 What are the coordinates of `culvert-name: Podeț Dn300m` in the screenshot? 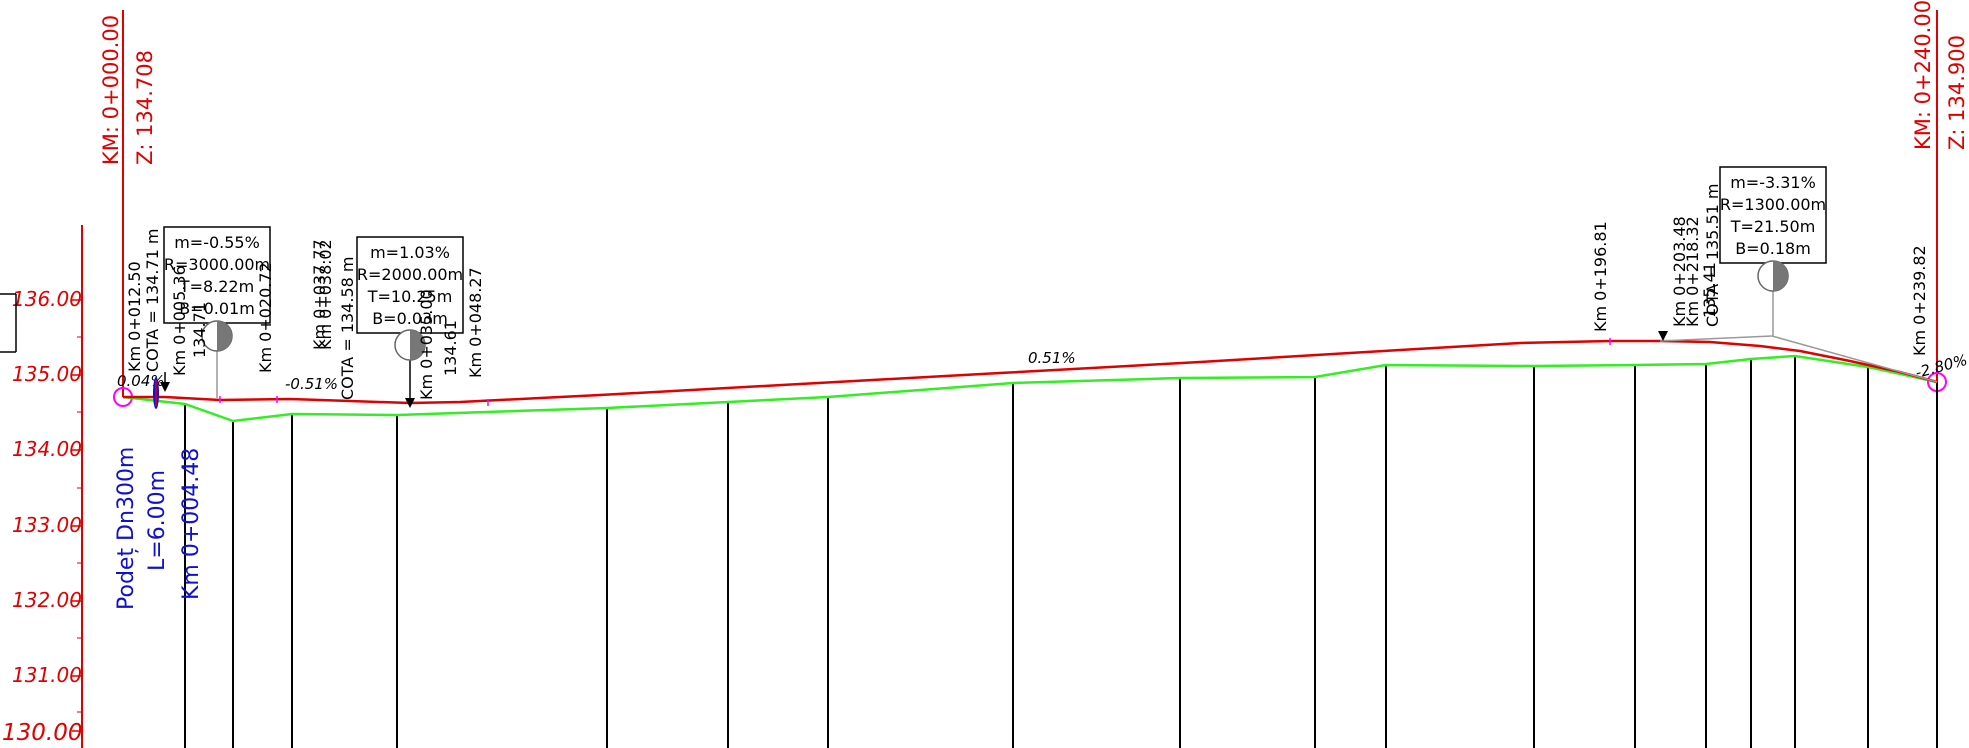 It's located at (126, 528).